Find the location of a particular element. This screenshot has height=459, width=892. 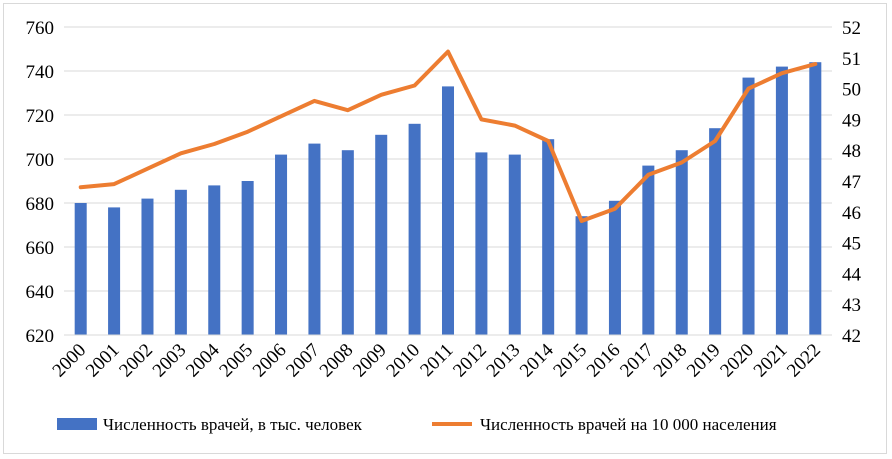

y-right-tick-label: 47 is located at coordinates (851, 182).